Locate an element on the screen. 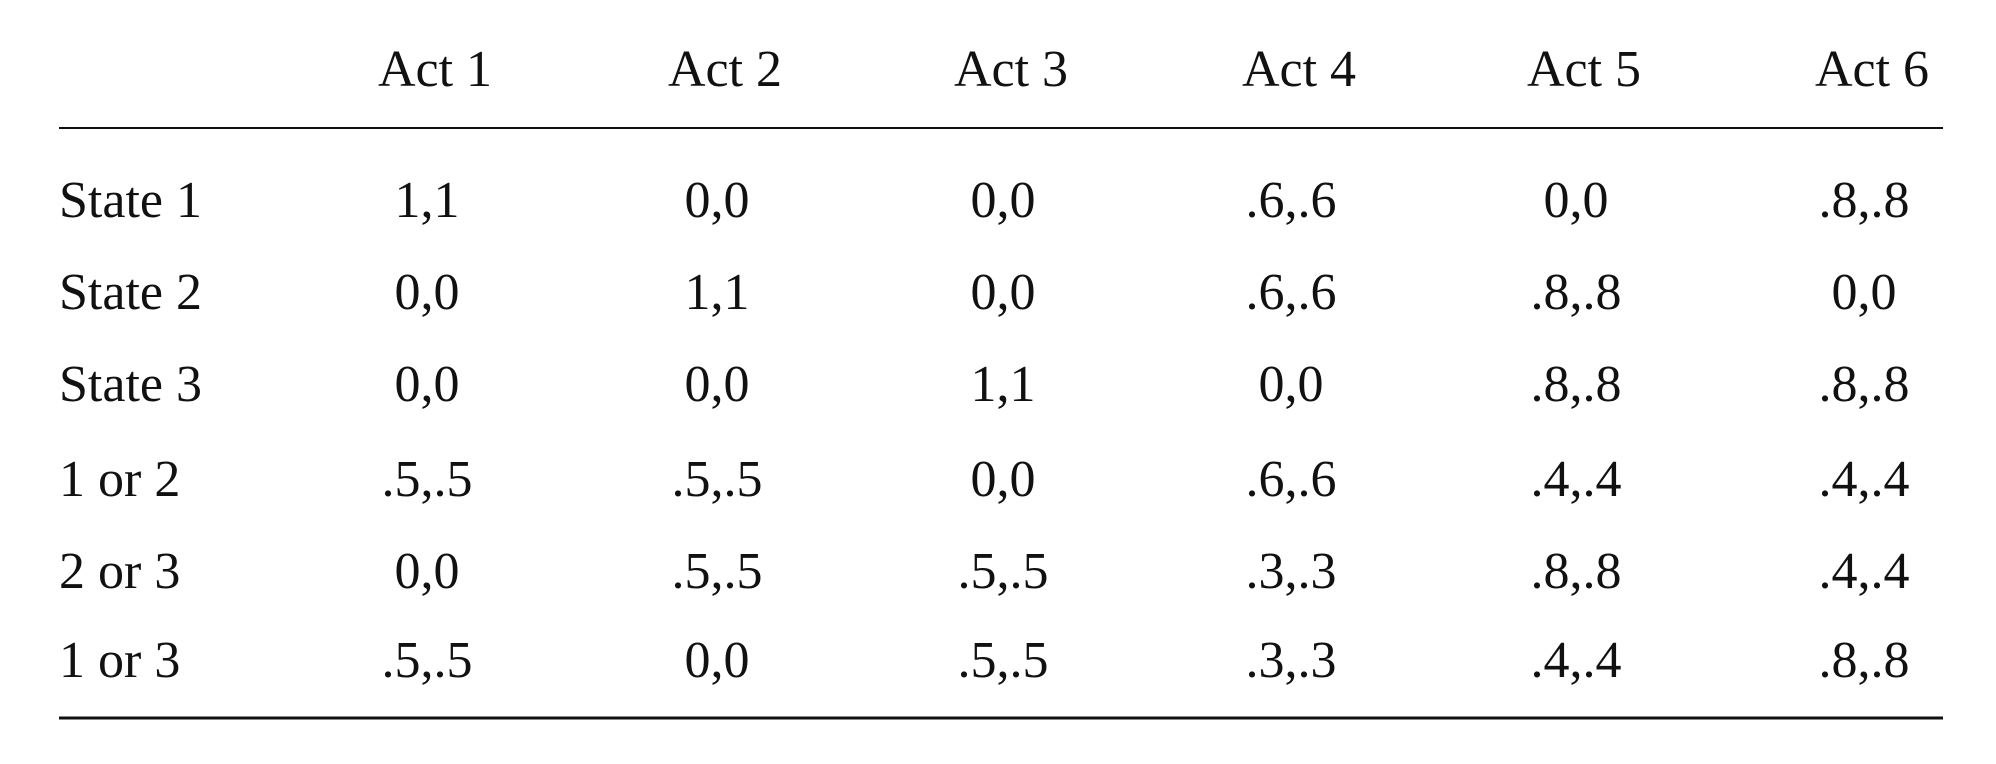 The image size is (1996, 764). column-header: Act 4 is located at coordinates (1299, 69).